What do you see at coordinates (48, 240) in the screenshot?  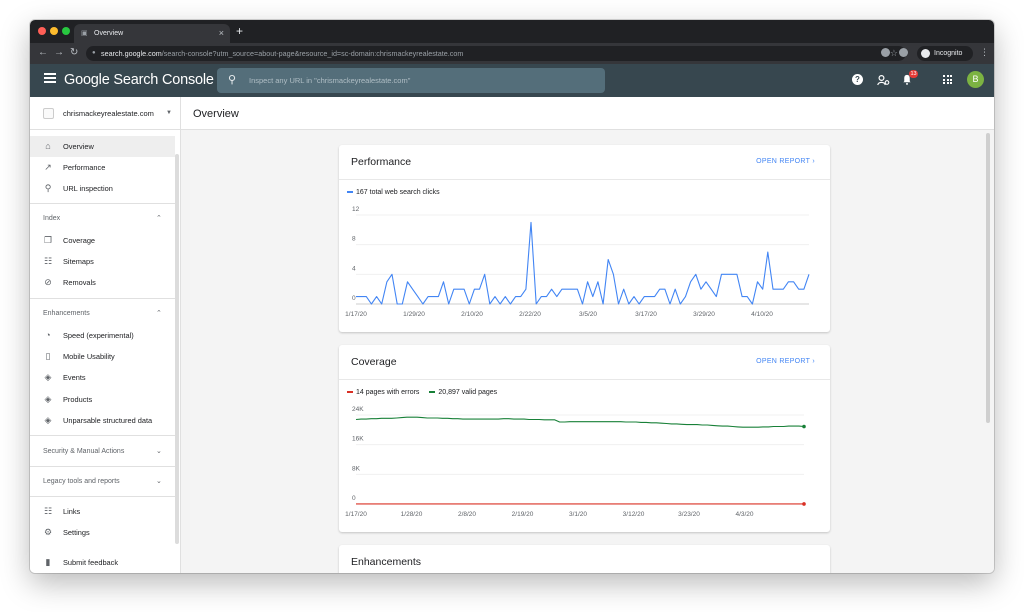 I see `file-copy-icon: ❐` at bounding box center [48, 240].